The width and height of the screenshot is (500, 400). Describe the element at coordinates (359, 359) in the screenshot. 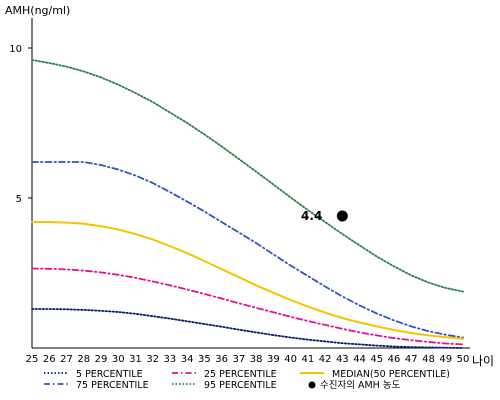

I see `x-tick-label: 44` at that location.